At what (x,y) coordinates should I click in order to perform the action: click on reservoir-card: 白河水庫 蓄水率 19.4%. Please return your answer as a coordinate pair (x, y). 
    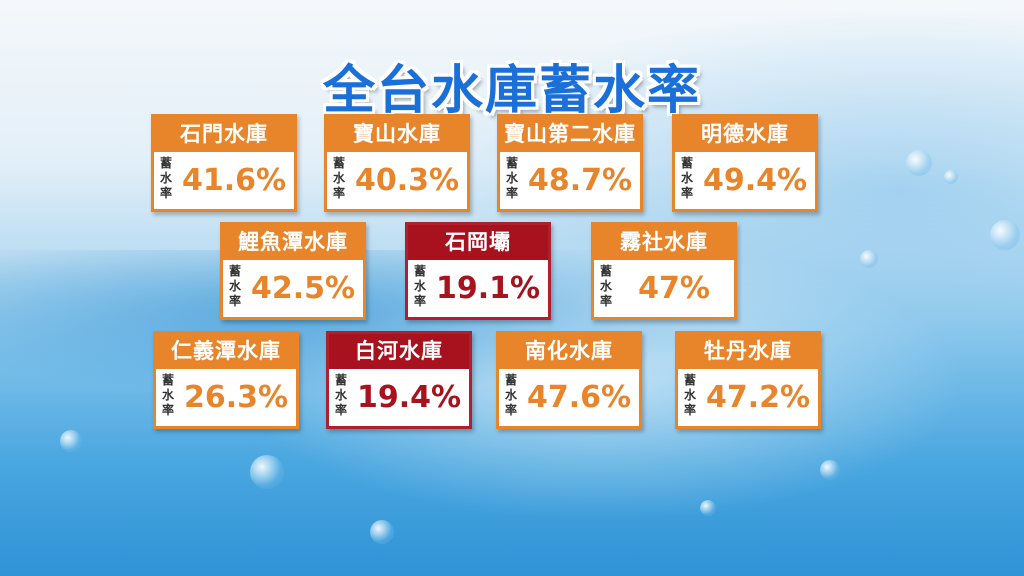
    Looking at the image, I should click on (399, 380).